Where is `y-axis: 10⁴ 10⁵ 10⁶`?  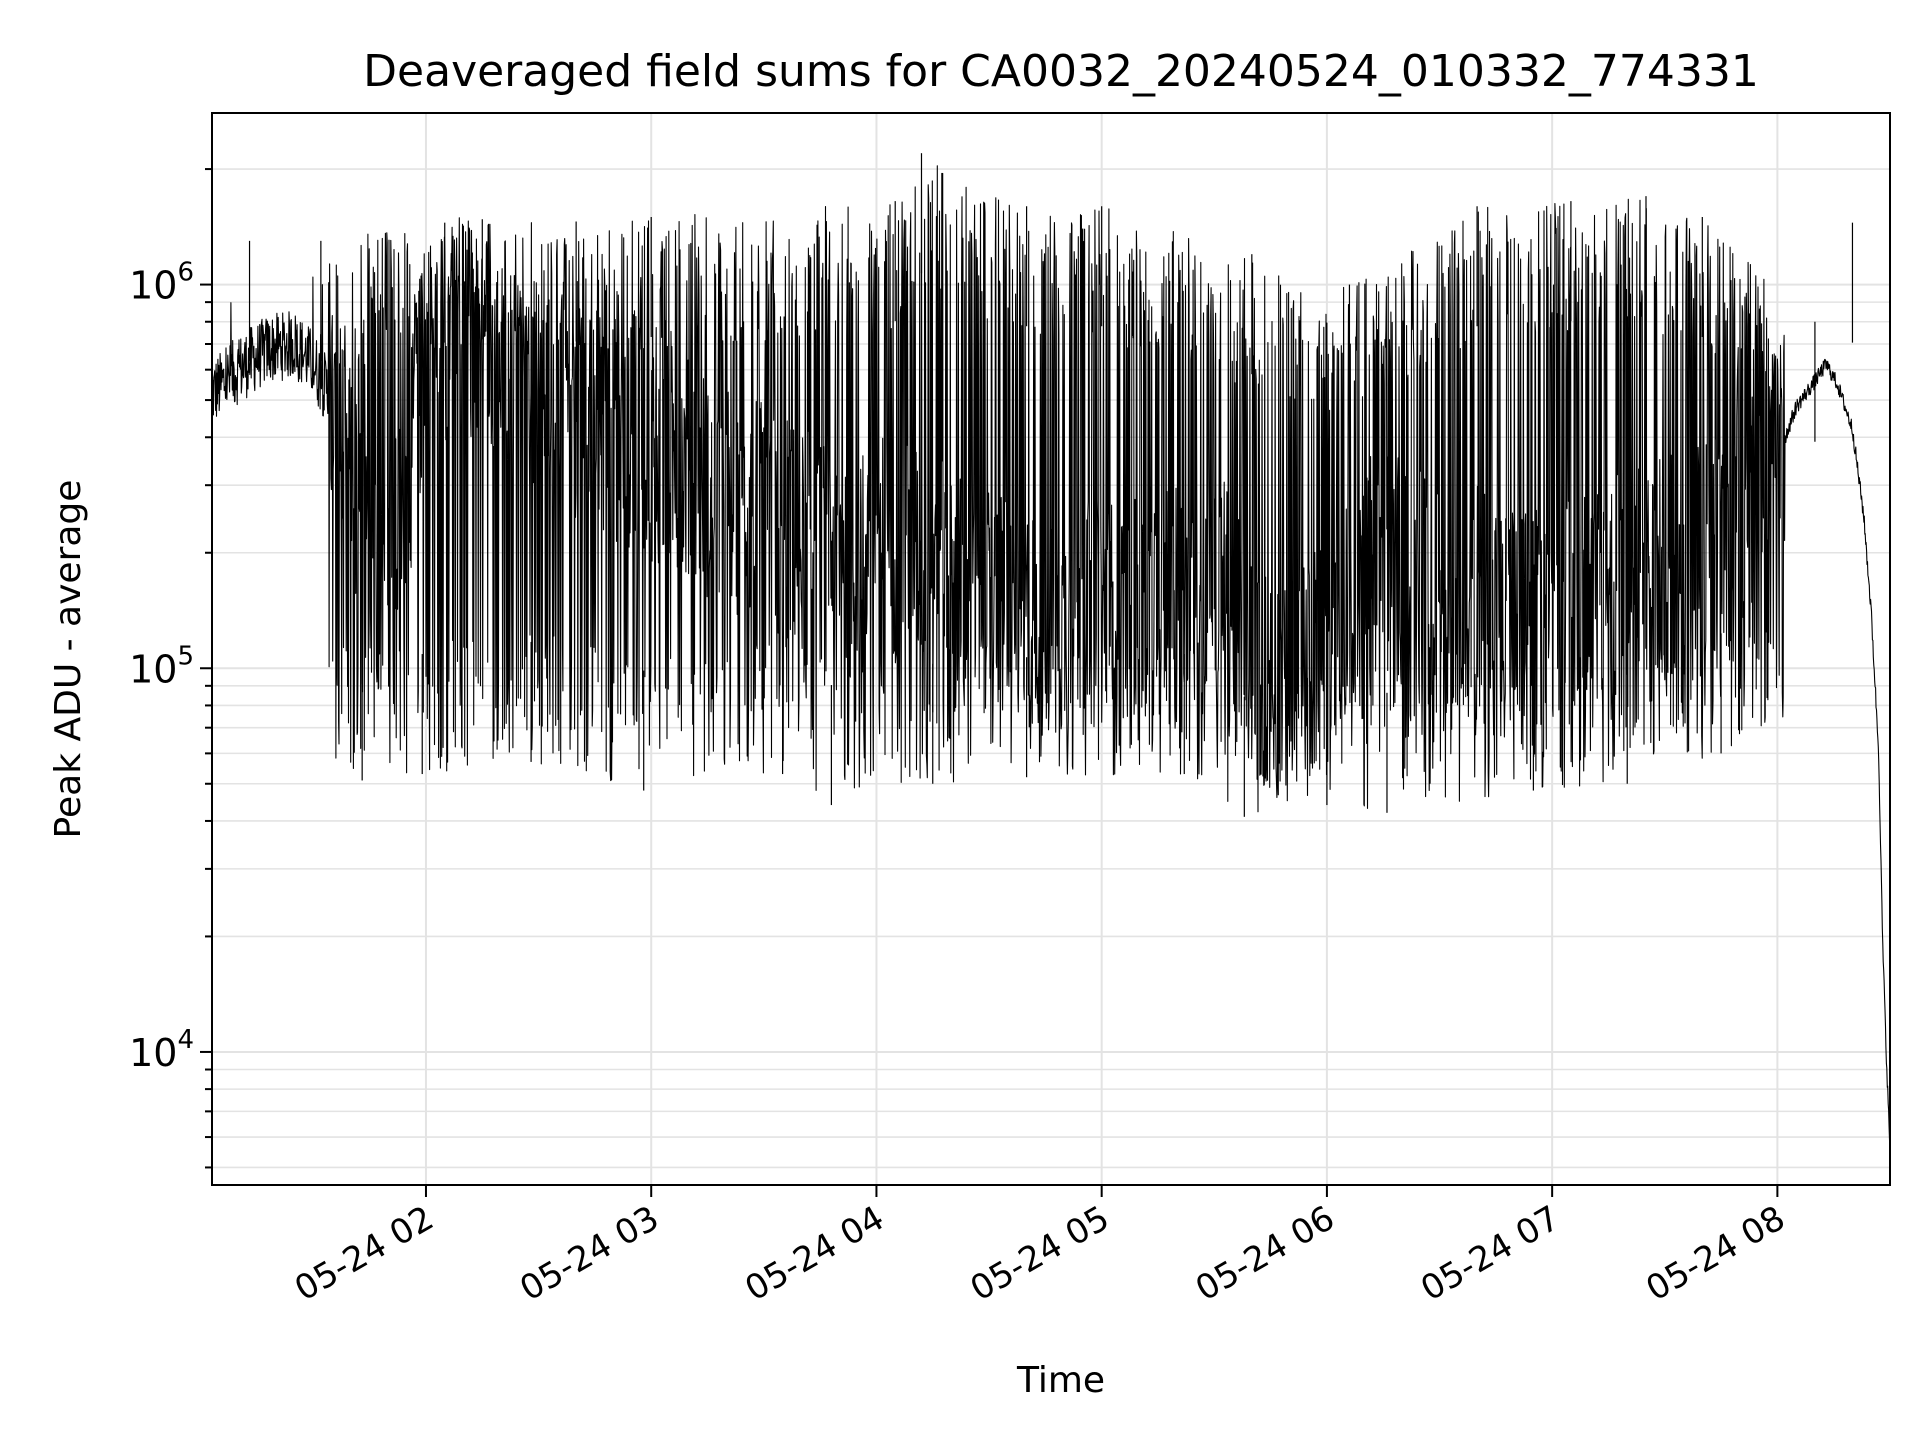 y-axis: 10⁴ 10⁵ 10⁶ is located at coordinates (170, 668).